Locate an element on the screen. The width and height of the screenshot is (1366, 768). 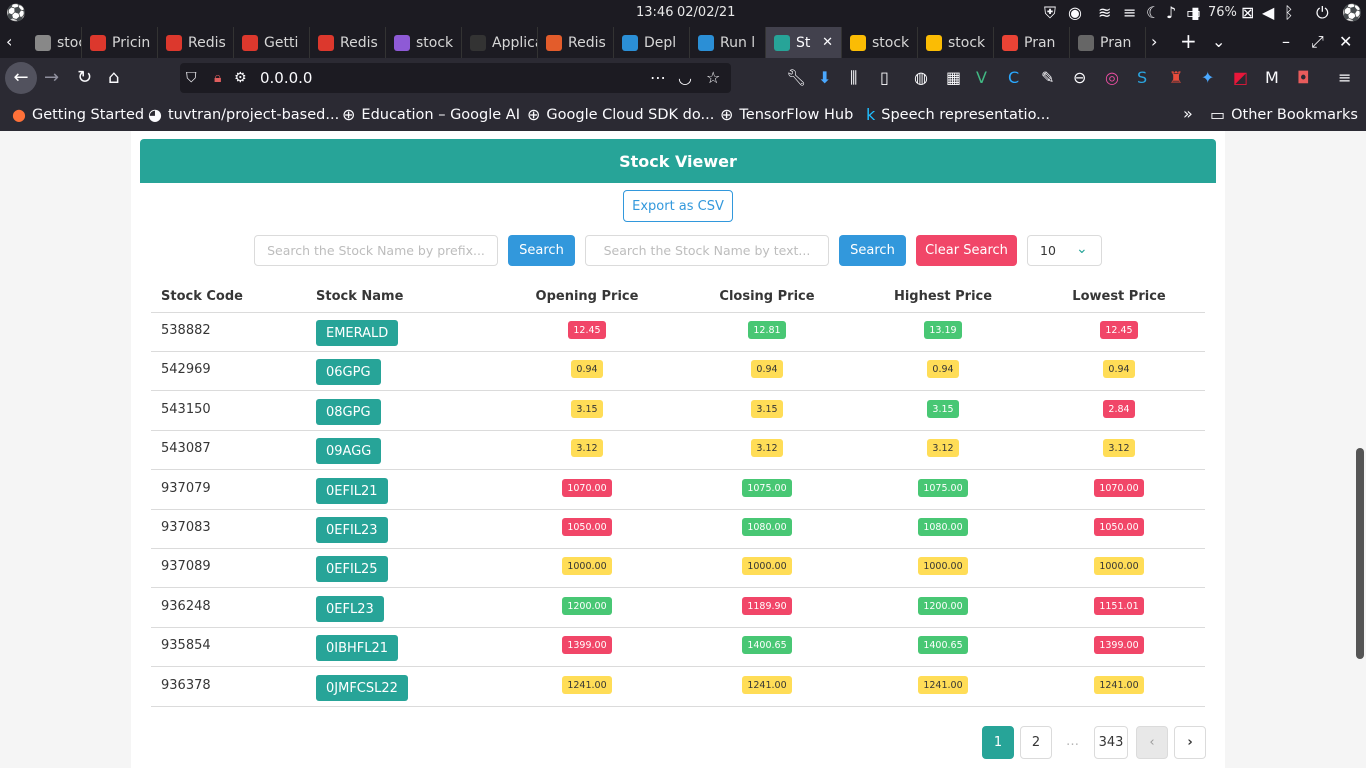
extension-2-icon: ▦ is located at coordinates (954, 77).